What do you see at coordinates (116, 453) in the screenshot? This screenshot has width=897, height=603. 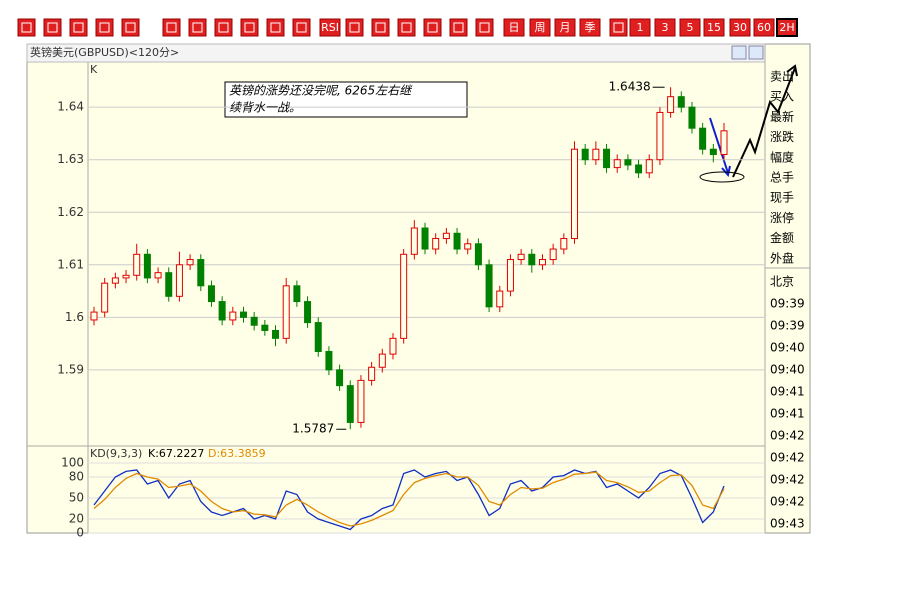 I see `indicator-title: KD(9,3,3)` at bounding box center [116, 453].